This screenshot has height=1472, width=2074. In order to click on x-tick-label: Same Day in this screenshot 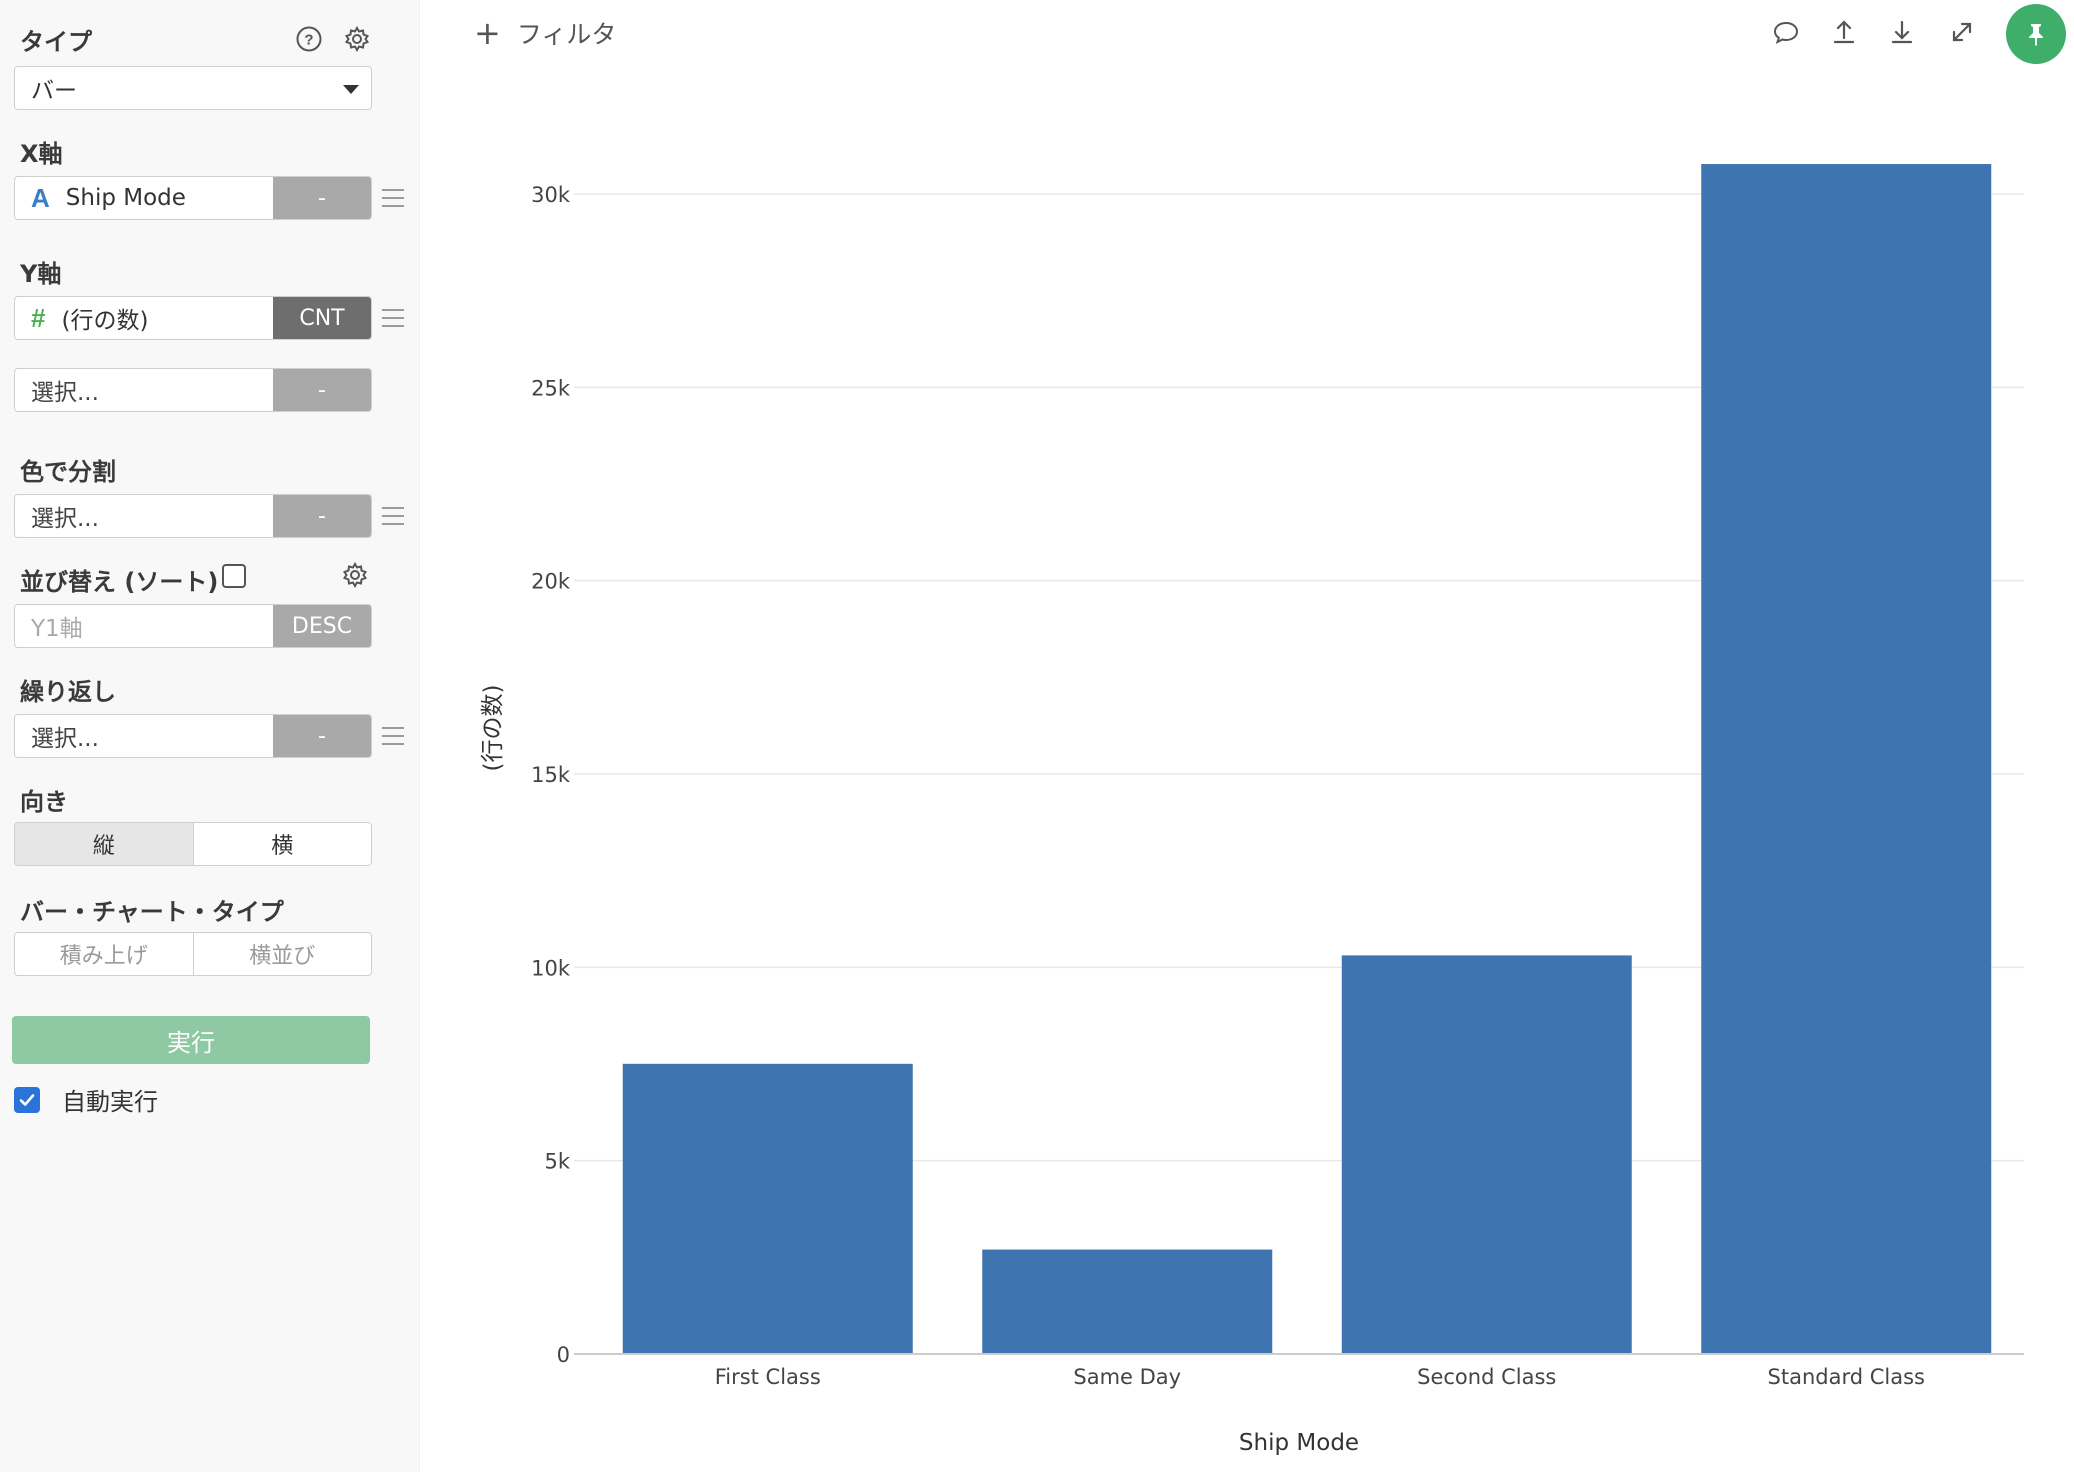, I will do `click(1127, 1377)`.